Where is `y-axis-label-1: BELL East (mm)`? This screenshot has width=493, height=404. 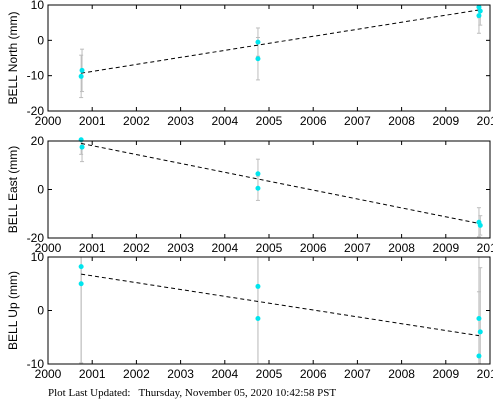 y-axis-label-1: BELL East (mm) is located at coordinates (13, 190).